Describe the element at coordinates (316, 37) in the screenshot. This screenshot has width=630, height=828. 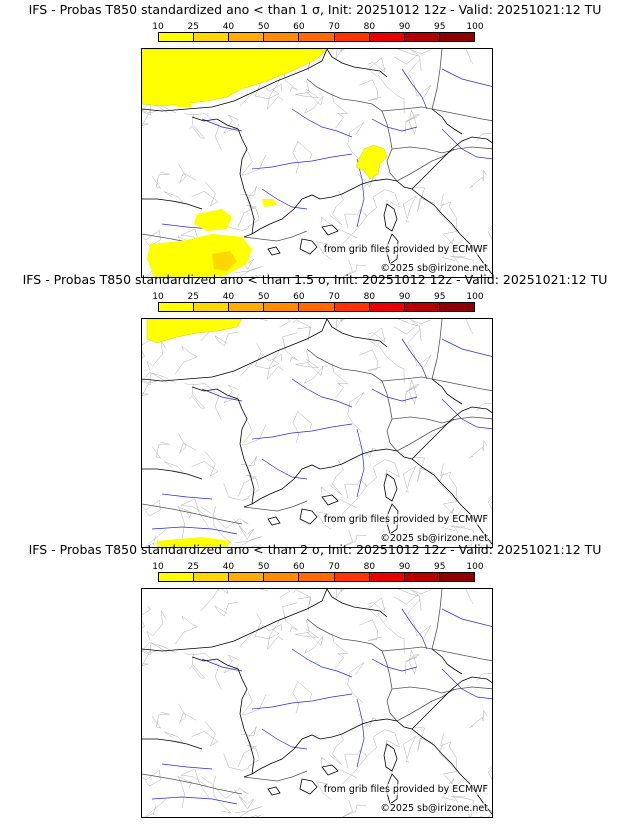
I see `legend-colorbar` at that location.